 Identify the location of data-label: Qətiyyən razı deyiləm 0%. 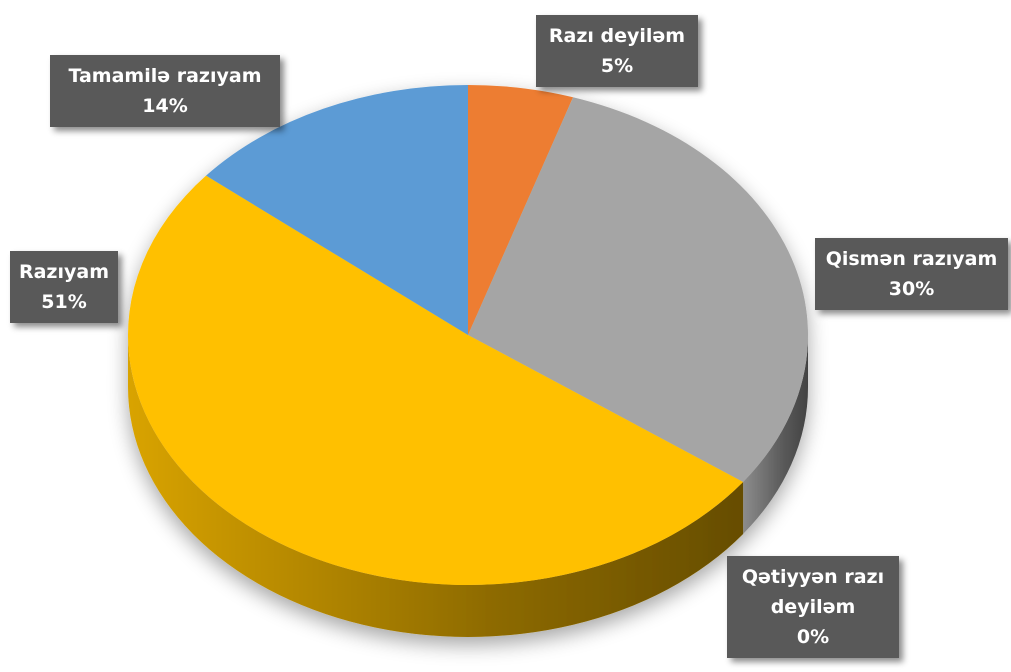
(813, 607).